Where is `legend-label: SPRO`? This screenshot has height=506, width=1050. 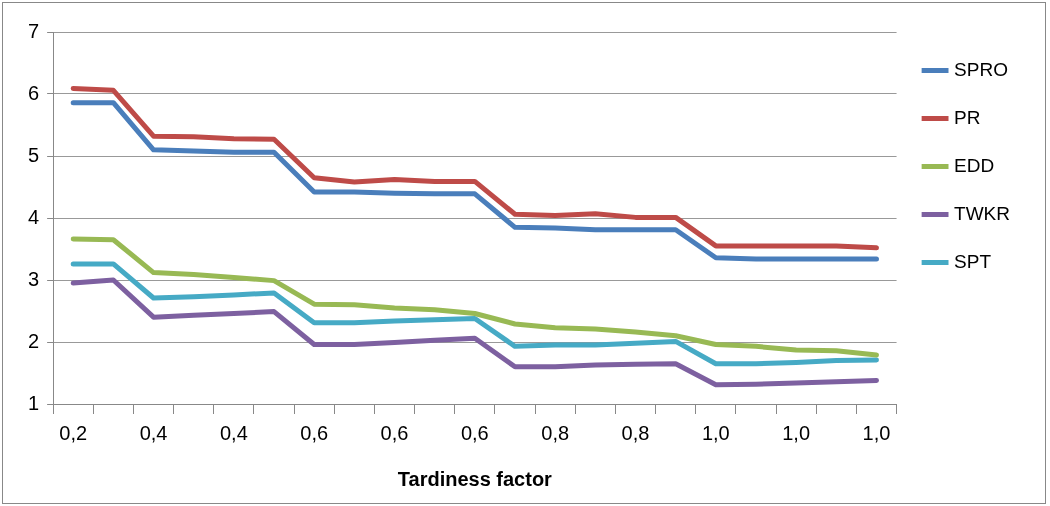 legend-label: SPRO is located at coordinates (981, 69).